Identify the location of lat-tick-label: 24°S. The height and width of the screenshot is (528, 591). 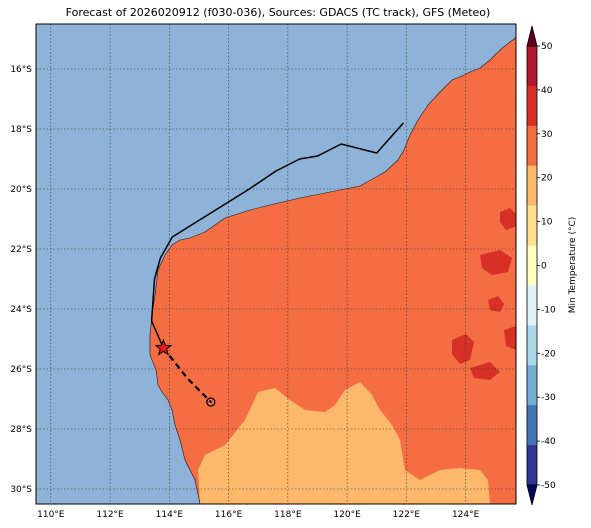
(21, 310).